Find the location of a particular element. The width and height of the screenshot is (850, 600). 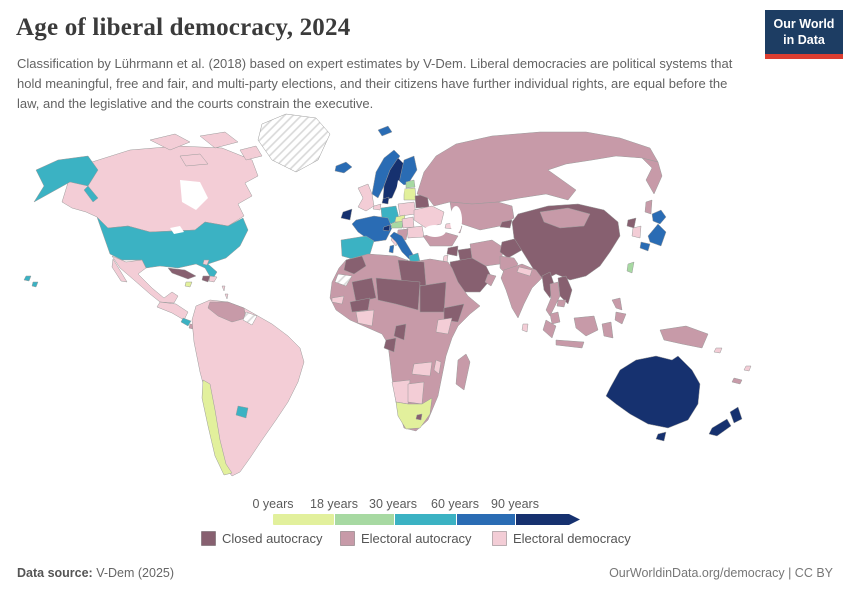

country-gabon is located at coordinates (390, 345).